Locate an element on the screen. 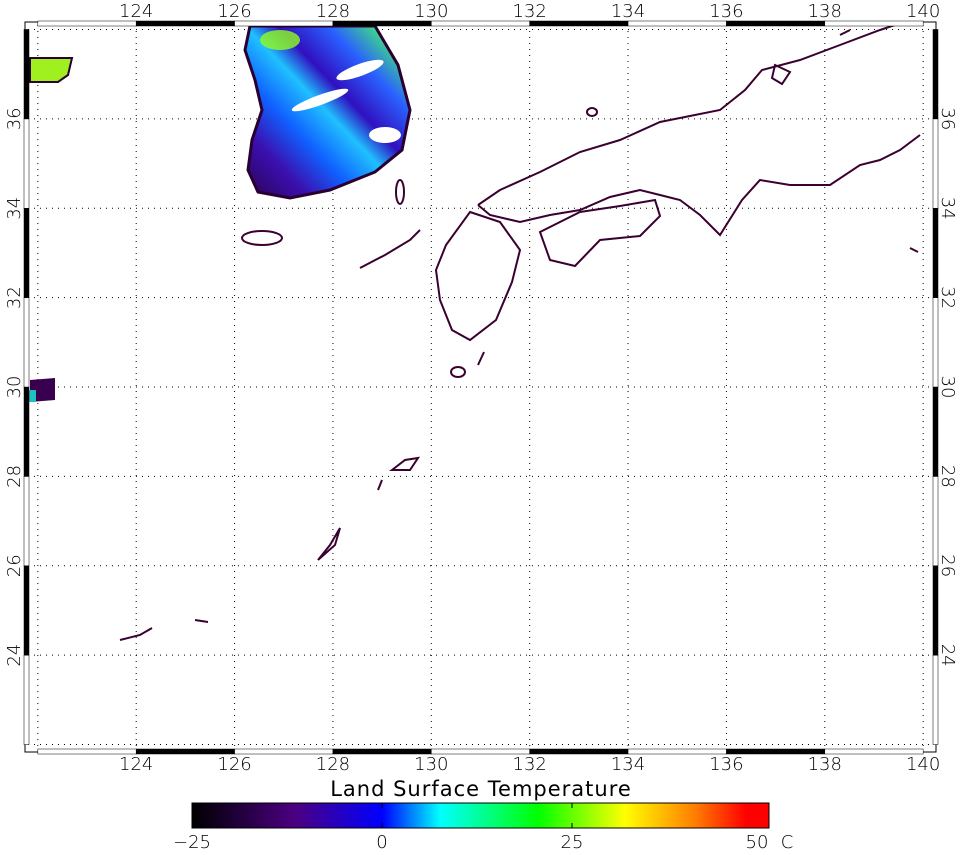 Image resolution: width=962 pixels, height=855 pixels. lon-tick-bottom: 126 is located at coordinates (234, 764).